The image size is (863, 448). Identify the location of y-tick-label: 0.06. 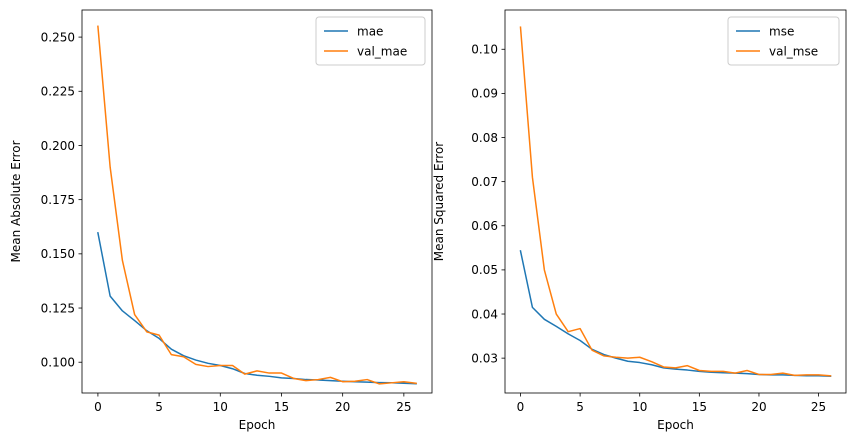
(484, 226).